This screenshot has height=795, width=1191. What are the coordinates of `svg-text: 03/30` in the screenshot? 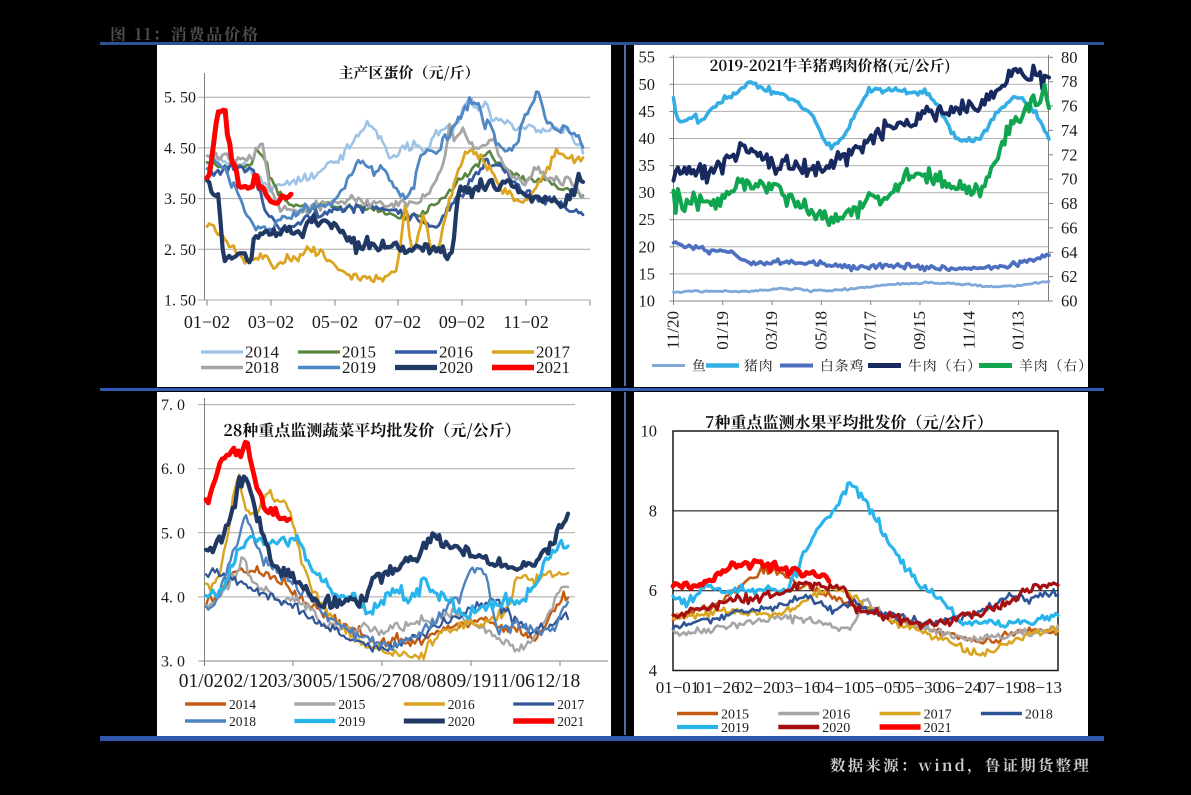 It's located at (290, 681).